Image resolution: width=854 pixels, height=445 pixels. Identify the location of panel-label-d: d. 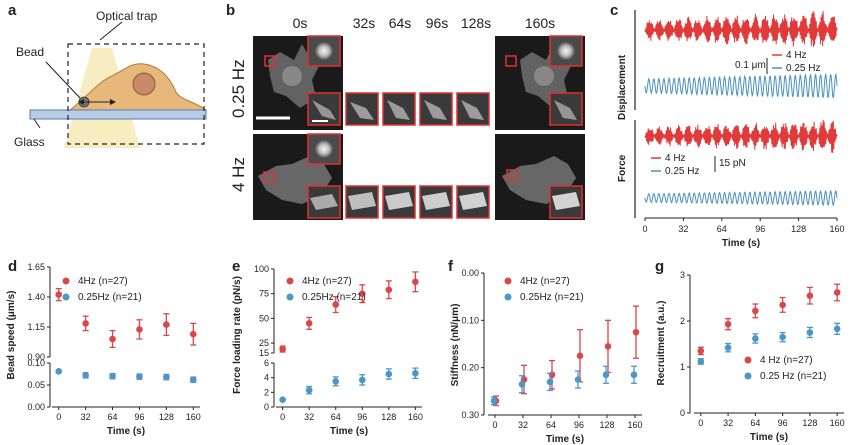
(13, 266).